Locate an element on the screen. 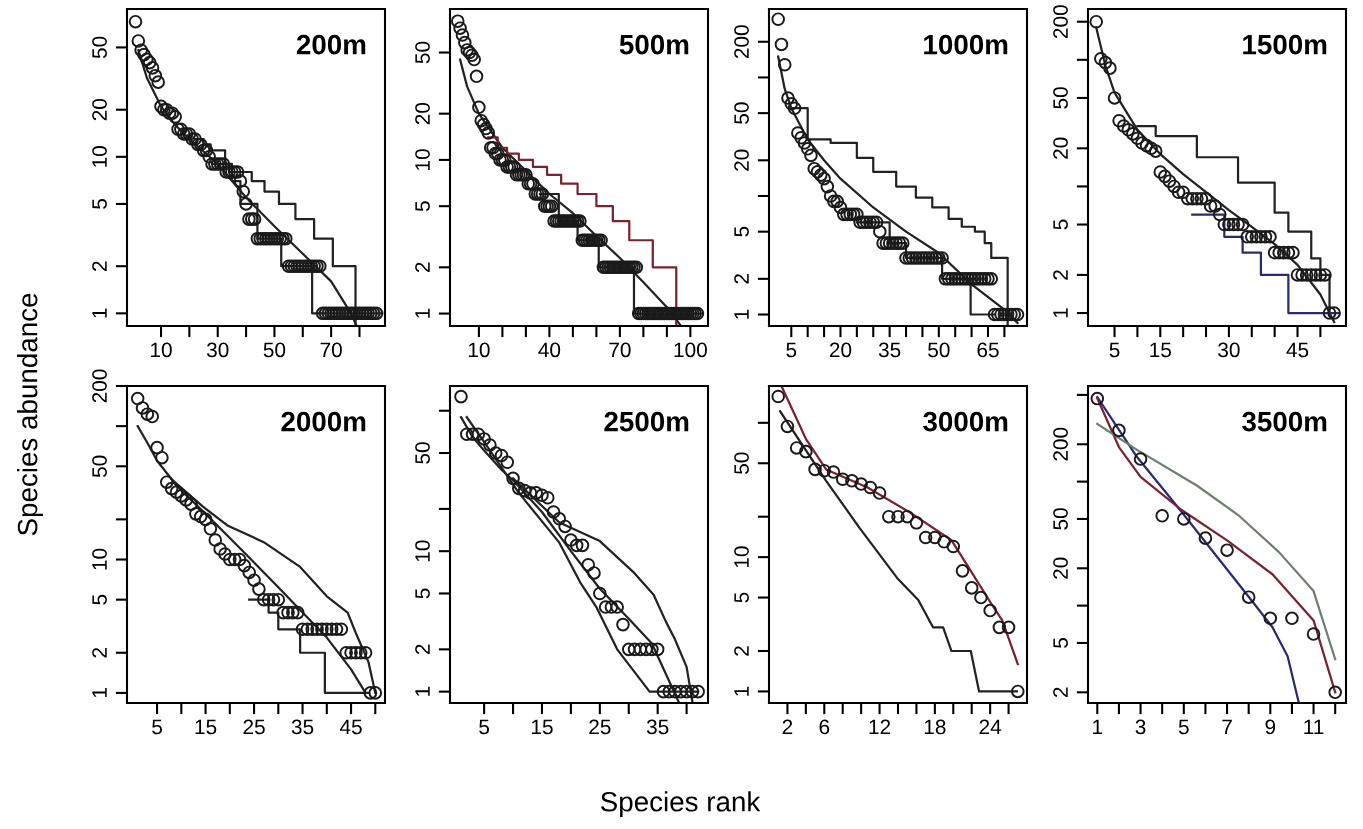 This screenshot has height=829, width=1363. text: 1500m is located at coordinates (1285, 44).